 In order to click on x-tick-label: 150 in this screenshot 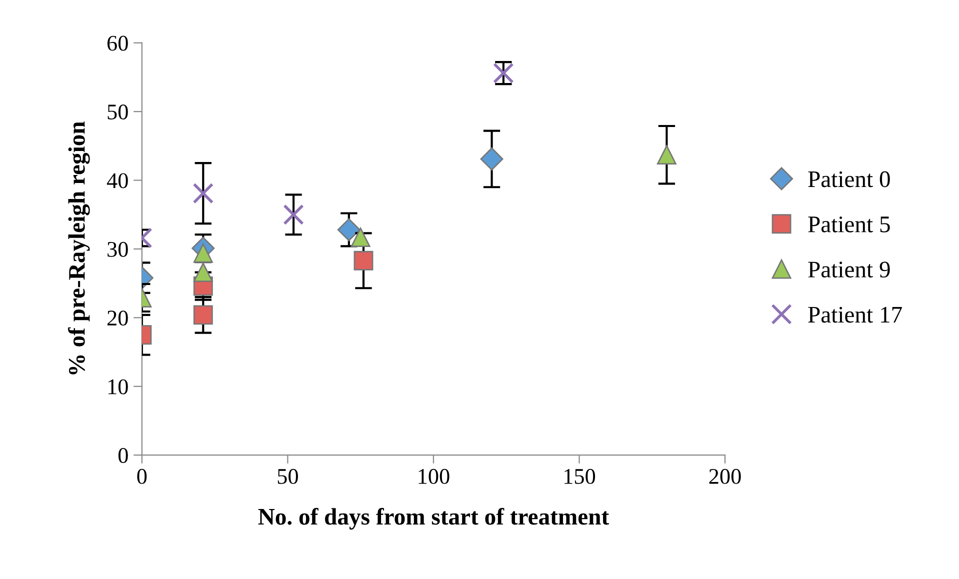, I will do `click(580, 476)`.